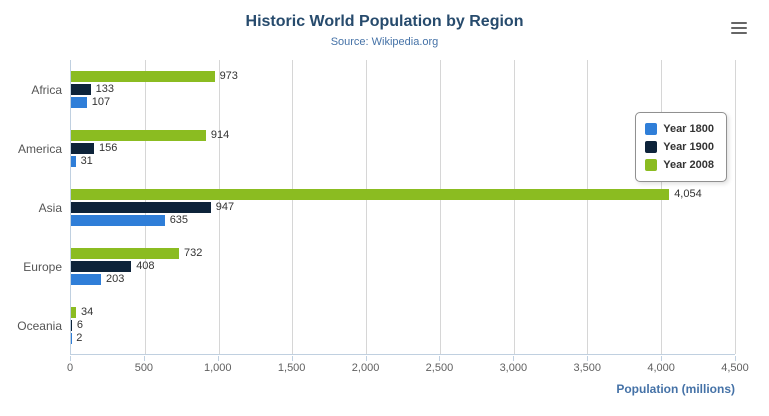  What do you see at coordinates (104, 89) in the screenshot?
I see `bar-value-label: 133` at bounding box center [104, 89].